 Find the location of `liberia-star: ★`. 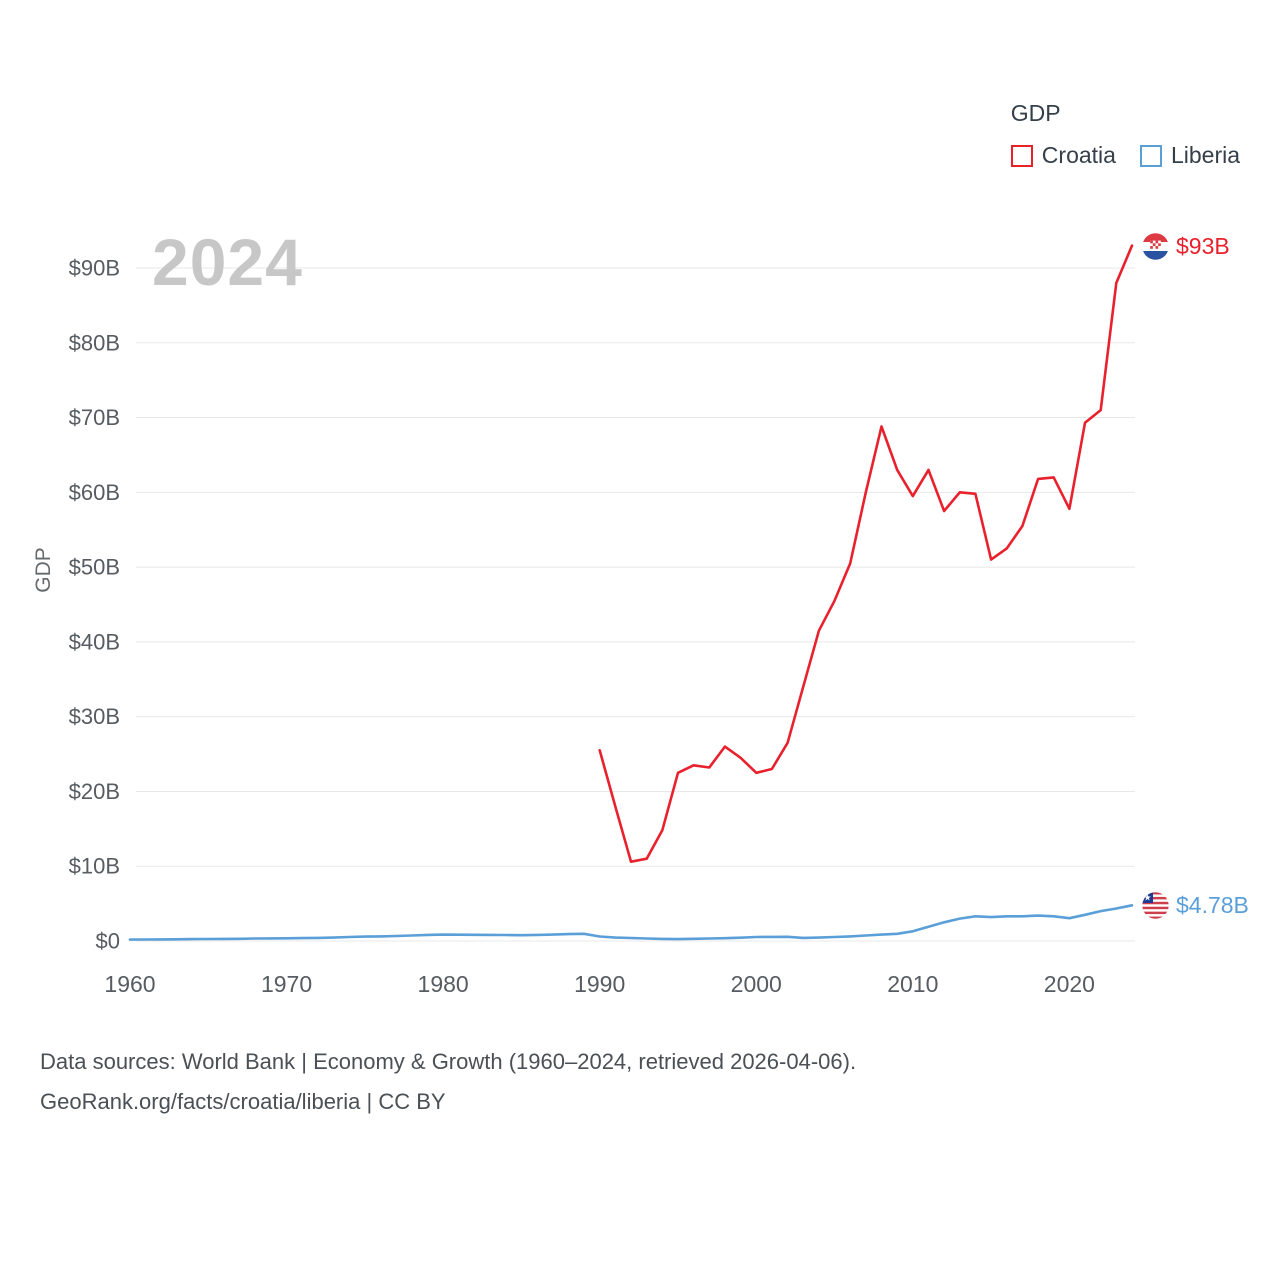

liberia-star: ★ is located at coordinates (1147, 898).